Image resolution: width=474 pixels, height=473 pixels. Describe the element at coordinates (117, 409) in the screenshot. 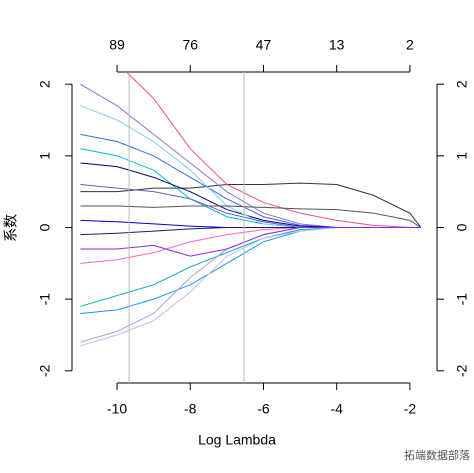

I see `x-tick-label: -10` at that location.